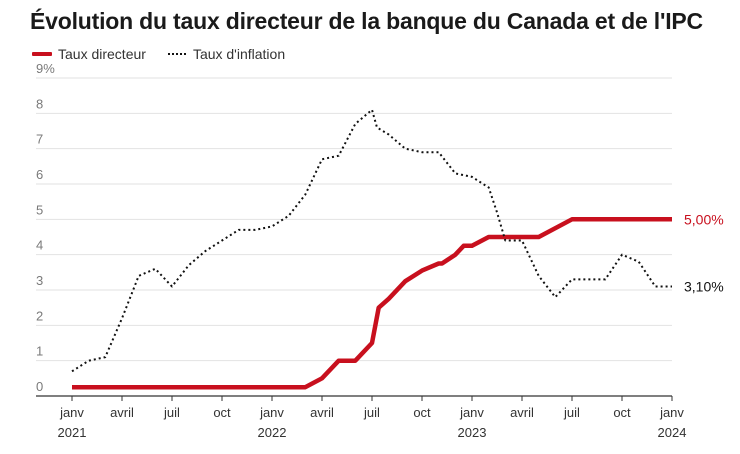 Image resolution: width=740 pixels, height=454 pixels. What do you see at coordinates (39, 315) in the screenshot?
I see `y-tick-label: 2` at bounding box center [39, 315].